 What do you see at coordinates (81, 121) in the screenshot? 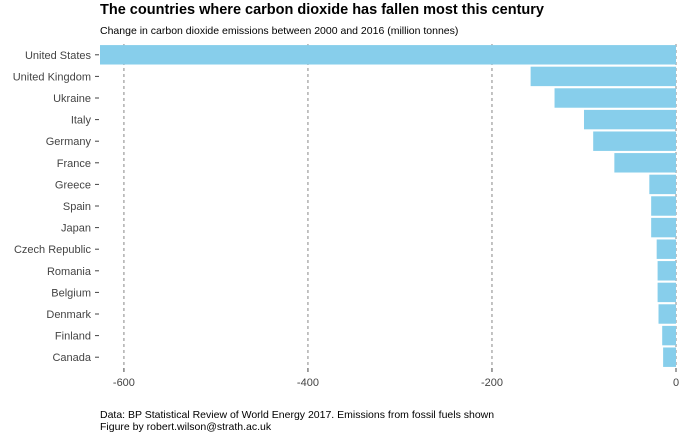
I see `category-label: Italy` at bounding box center [81, 121].